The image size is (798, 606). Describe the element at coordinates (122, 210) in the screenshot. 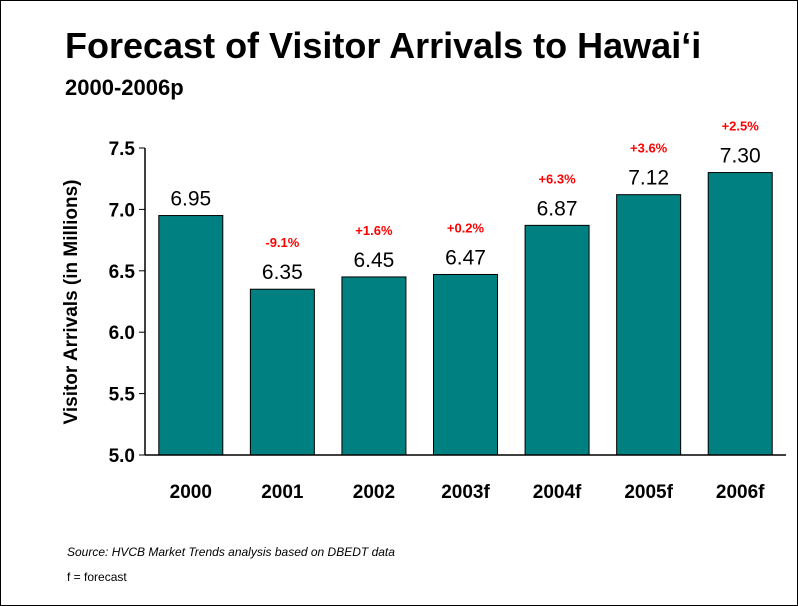

I see `y-tick-label: 7.0` at that location.